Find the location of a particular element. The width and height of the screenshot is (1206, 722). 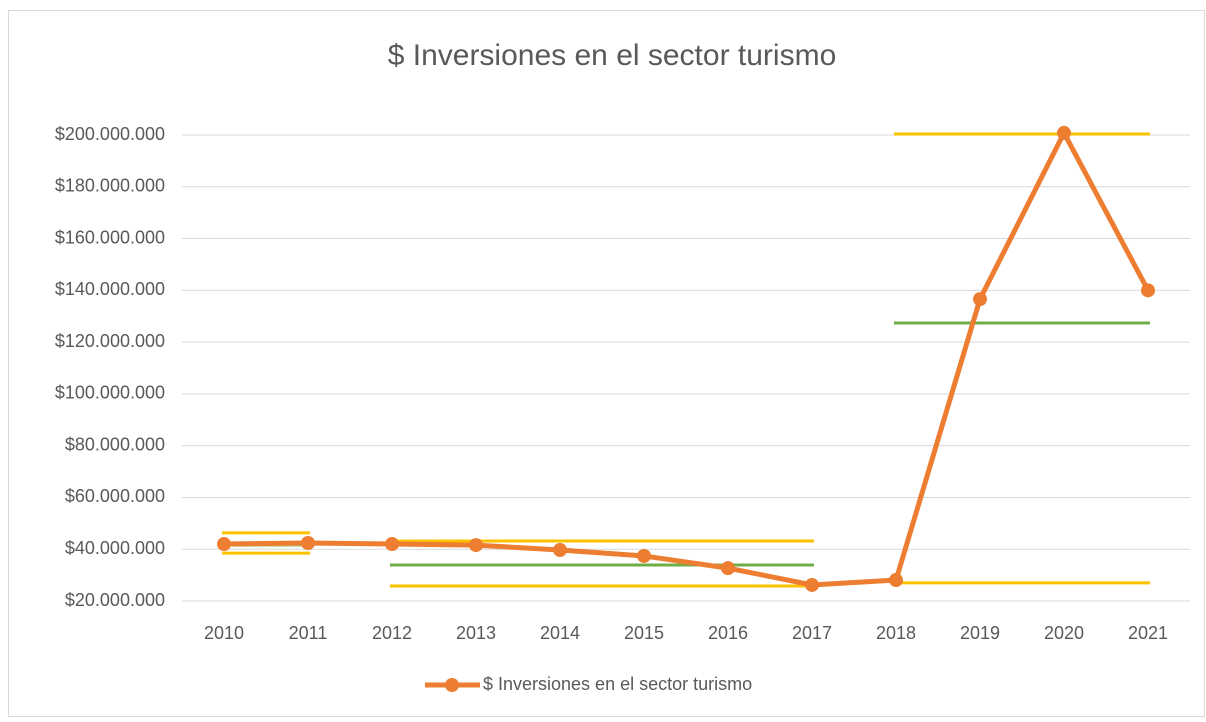

y-tick-label: $120.000.000 is located at coordinates (110, 341).